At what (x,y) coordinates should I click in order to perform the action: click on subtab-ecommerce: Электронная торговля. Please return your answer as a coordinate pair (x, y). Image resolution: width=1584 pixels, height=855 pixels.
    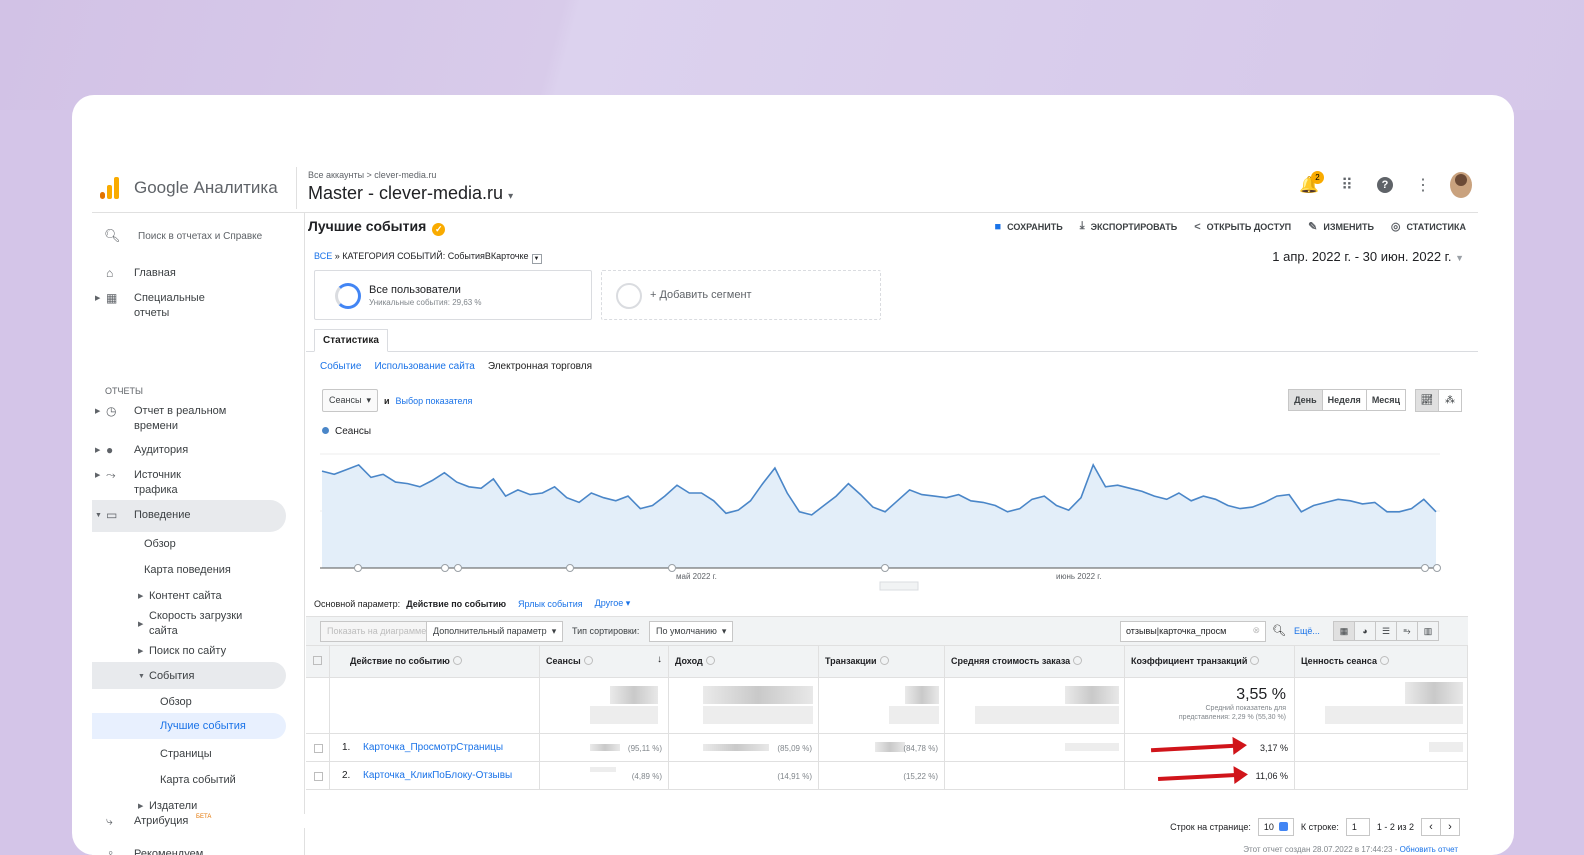
    Looking at the image, I should click on (540, 366).